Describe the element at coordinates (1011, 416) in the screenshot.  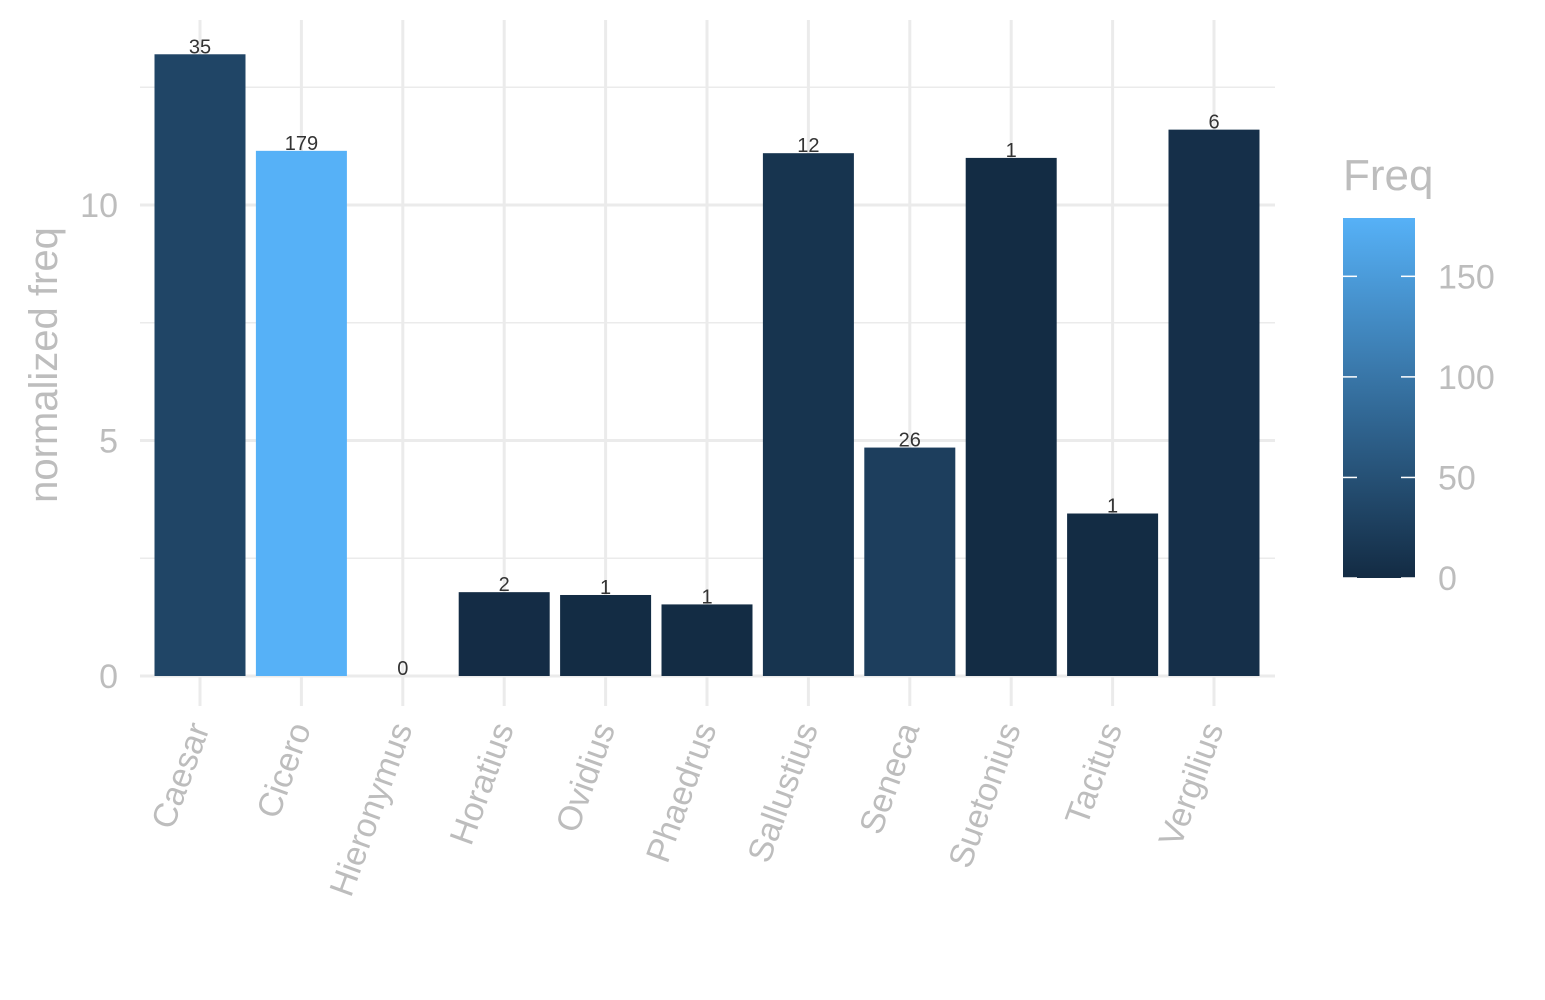
I see `bar-suetonius` at that location.